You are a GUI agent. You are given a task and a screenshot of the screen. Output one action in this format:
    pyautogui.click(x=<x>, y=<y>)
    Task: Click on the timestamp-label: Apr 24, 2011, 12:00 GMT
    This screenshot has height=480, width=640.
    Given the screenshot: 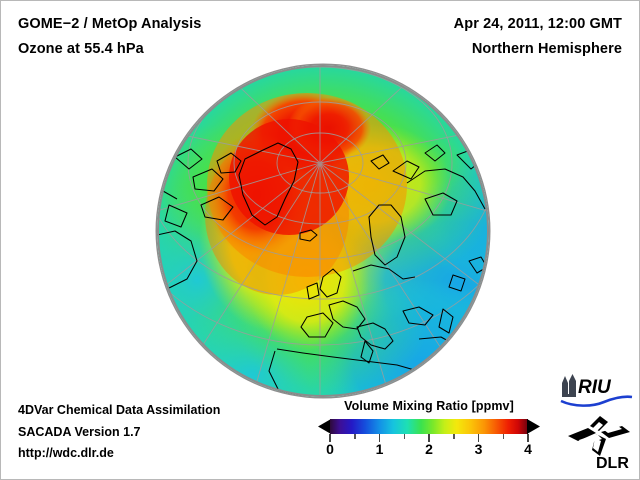 What is the action you would take?
    pyautogui.click(x=537, y=24)
    